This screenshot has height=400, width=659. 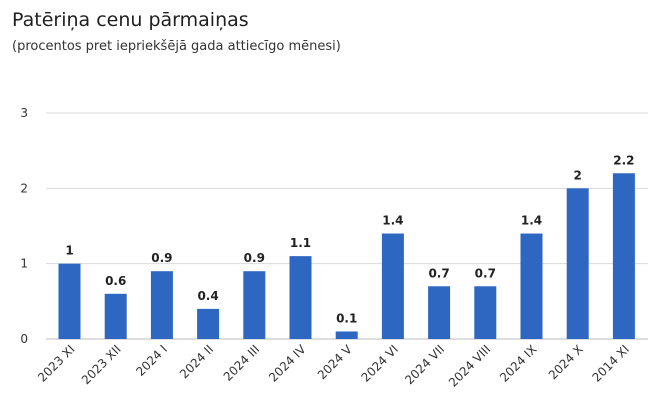 What do you see at coordinates (424, 364) in the screenshot?
I see `x-tick-label: 2024 VII` at bounding box center [424, 364].